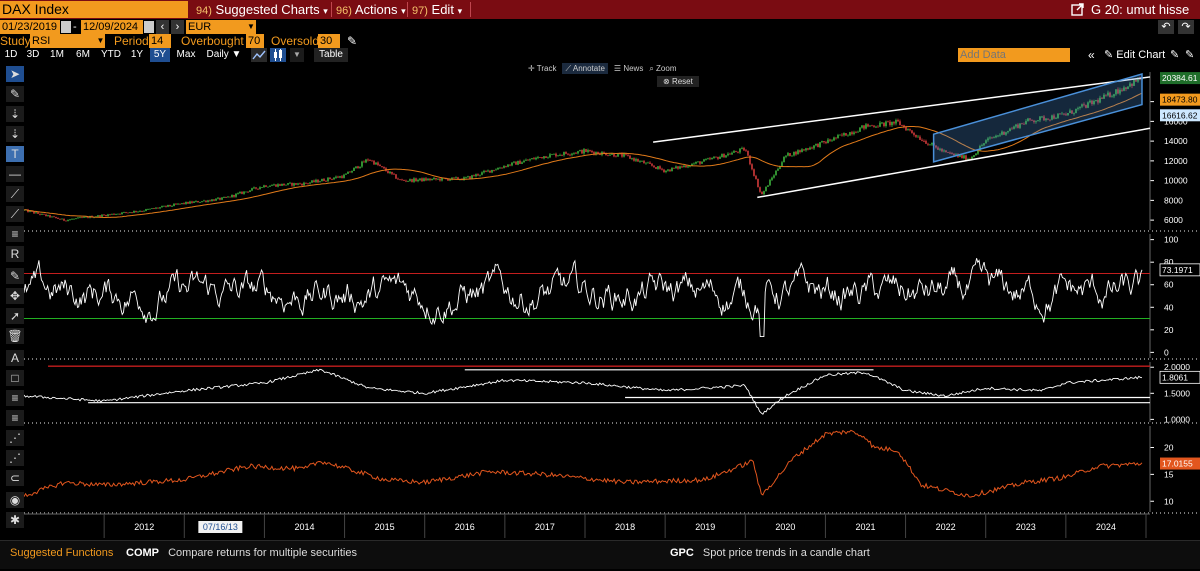 The image size is (1200, 571). What do you see at coordinates (15, 74) in the screenshot?
I see `cursor-icon: ➤` at bounding box center [15, 74].